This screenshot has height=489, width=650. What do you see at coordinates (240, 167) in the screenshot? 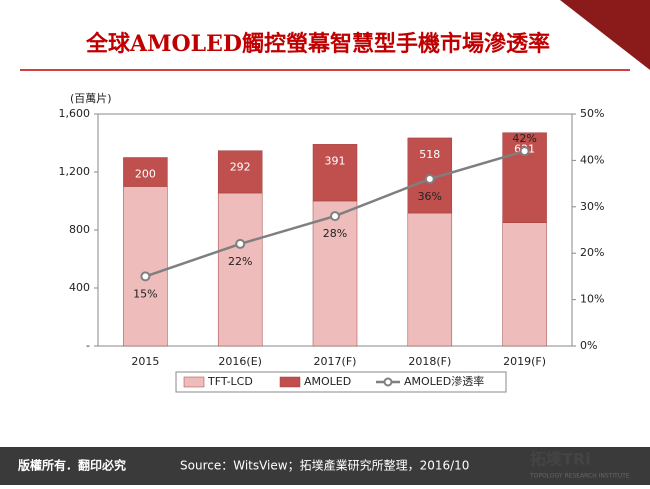
I see `bar-value-label: 292` at bounding box center [240, 167].